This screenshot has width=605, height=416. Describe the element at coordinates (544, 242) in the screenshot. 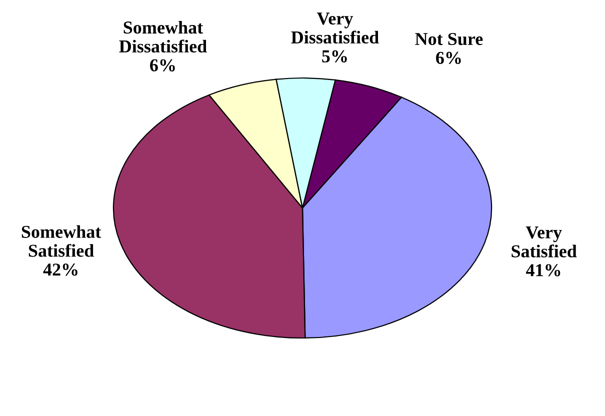

I see `slice-label: Very Satisfied` at that location.